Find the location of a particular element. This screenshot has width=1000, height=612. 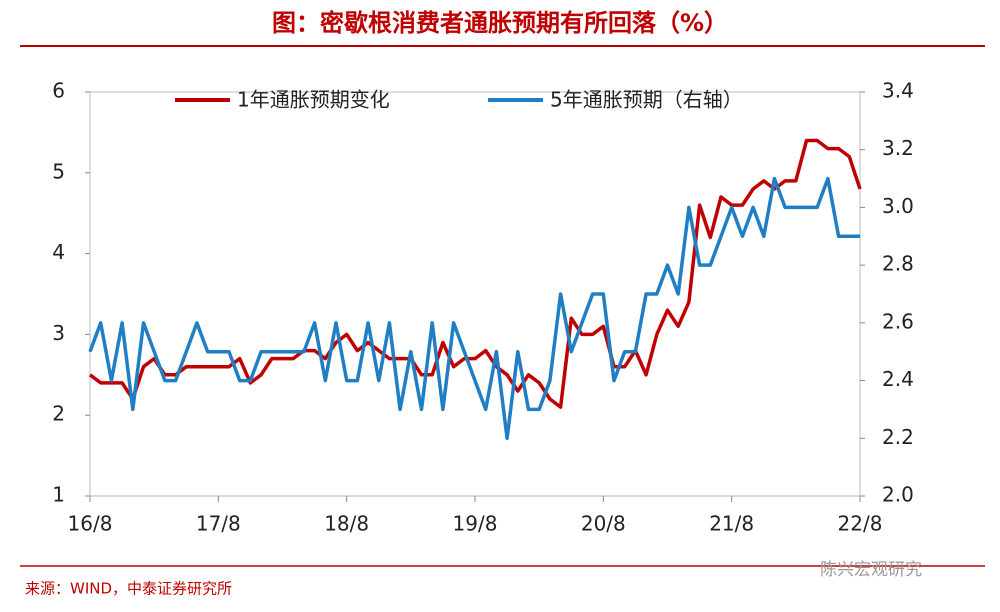

y-tick-label: 6 is located at coordinates (58, 91).